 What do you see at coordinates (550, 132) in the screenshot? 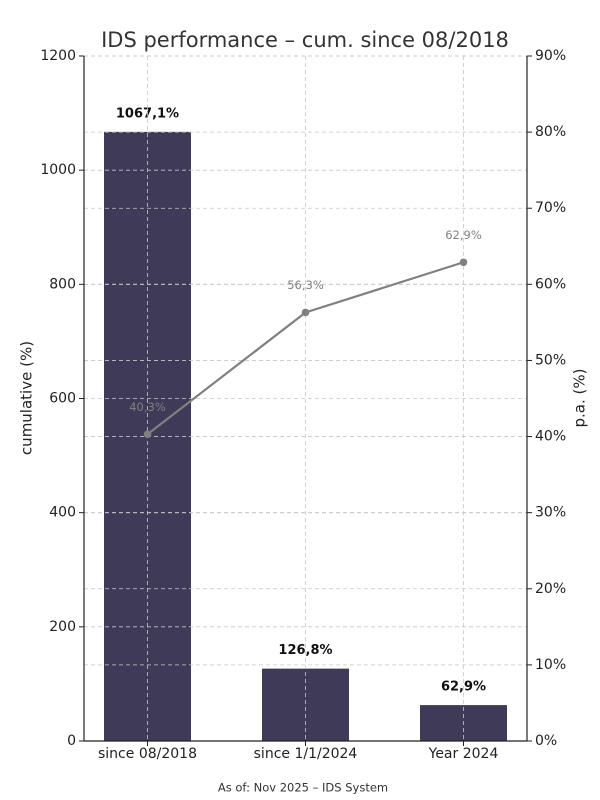
I see `y2-tick-label: 80%` at bounding box center [550, 132].